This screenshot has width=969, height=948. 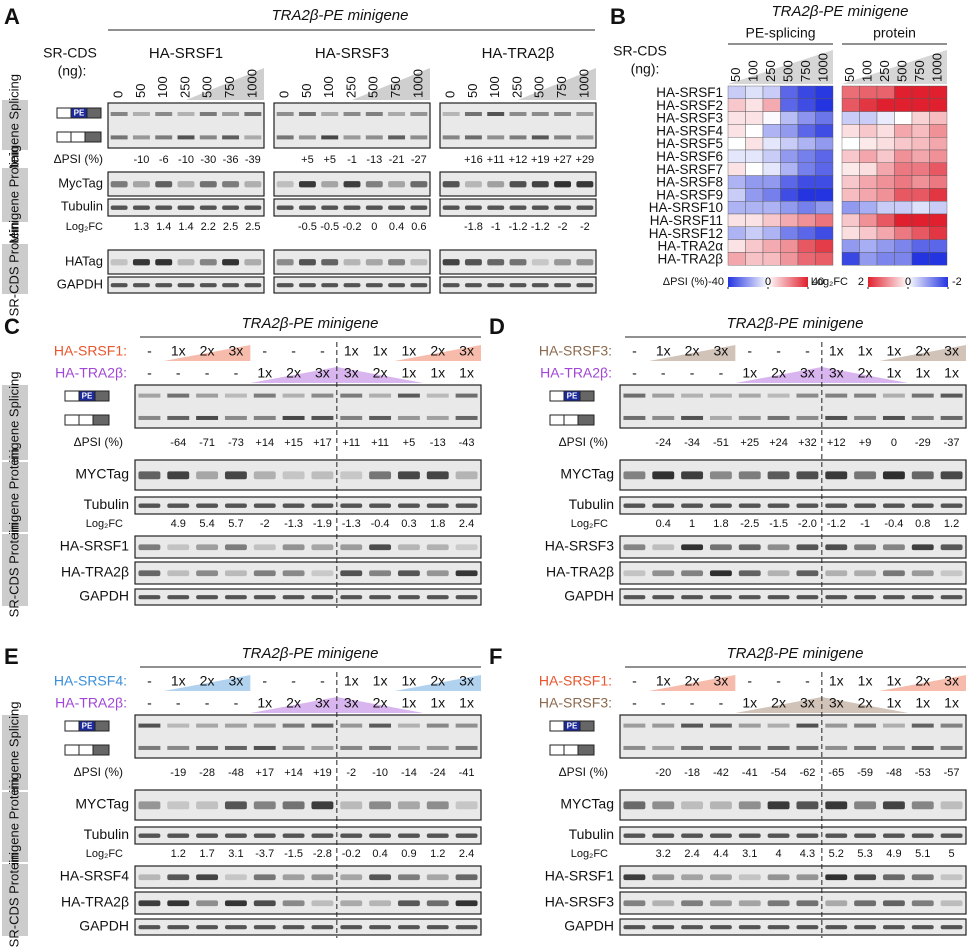 I want to click on log2fc-value: 1.4, so click(x=185, y=227).